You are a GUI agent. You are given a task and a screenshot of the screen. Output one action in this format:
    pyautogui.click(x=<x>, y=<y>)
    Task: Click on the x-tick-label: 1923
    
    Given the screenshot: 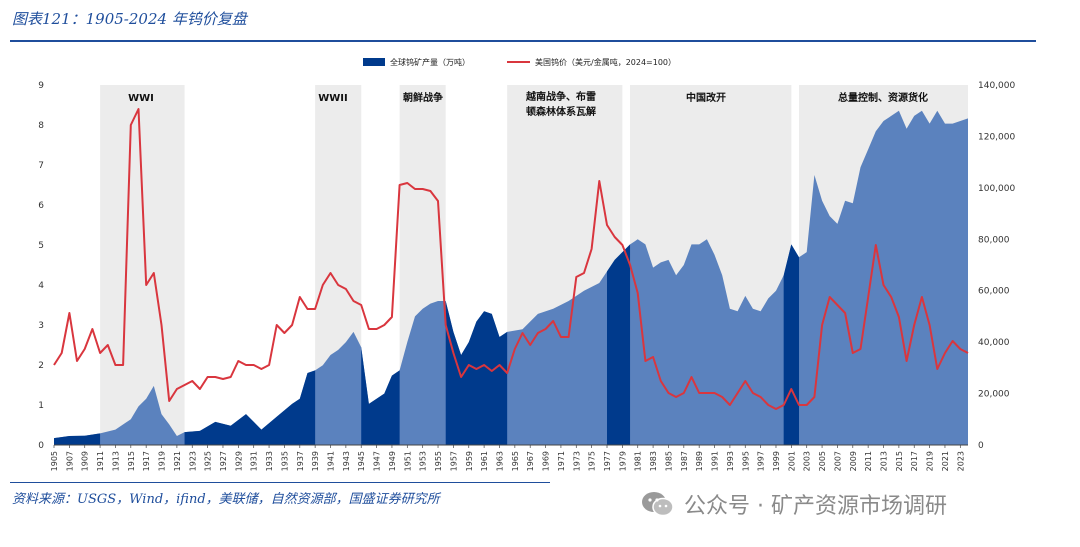 What is the action you would take?
    pyautogui.click(x=192, y=461)
    